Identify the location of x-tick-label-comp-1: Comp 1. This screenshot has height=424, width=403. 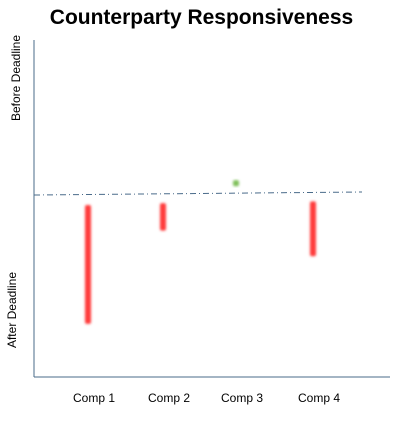
(94, 398).